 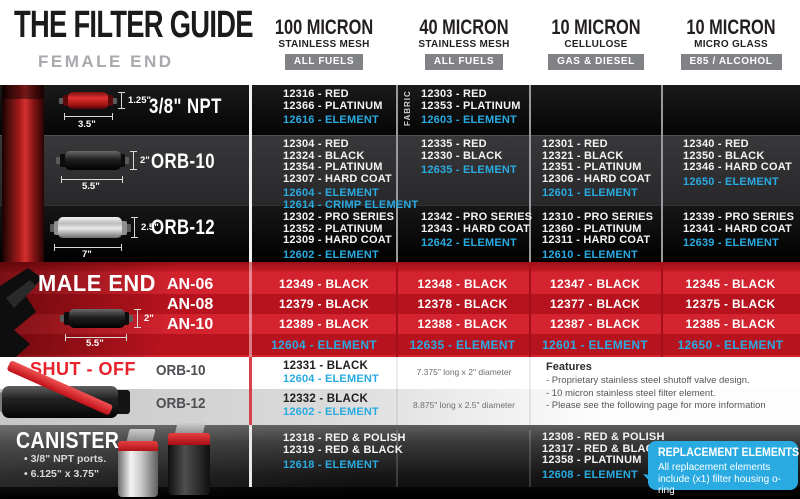 What do you see at coordinates (133, 25) in the screenshot?
I see `page-title: THE FILTER GUIDE` at bounding box center [133, 25].